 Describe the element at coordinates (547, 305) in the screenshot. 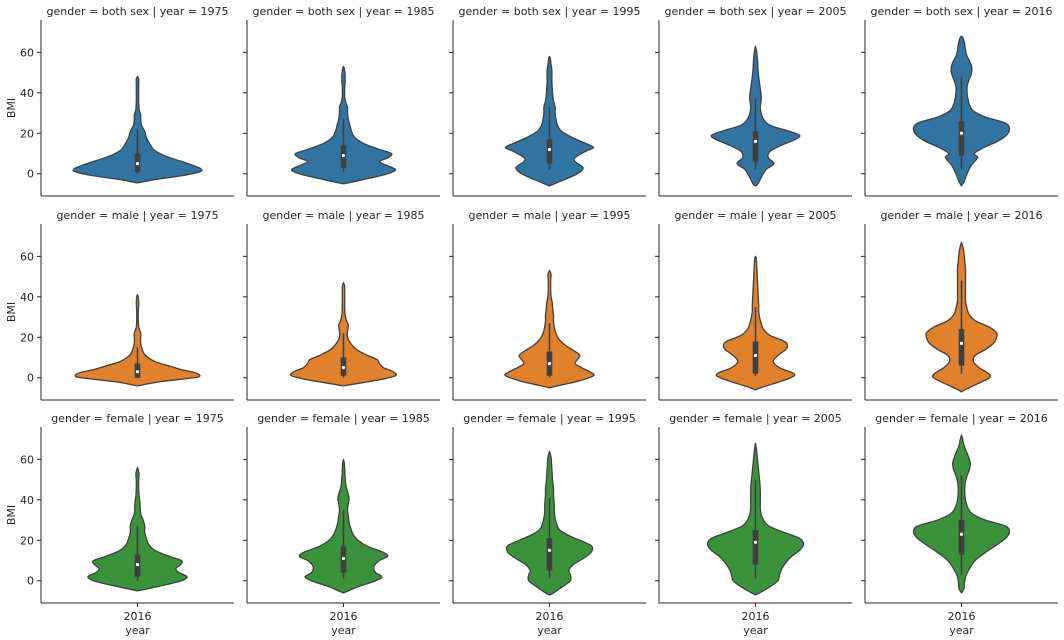

I see `facet-panel-male-1995: gender = male | year = 1995` at that location.